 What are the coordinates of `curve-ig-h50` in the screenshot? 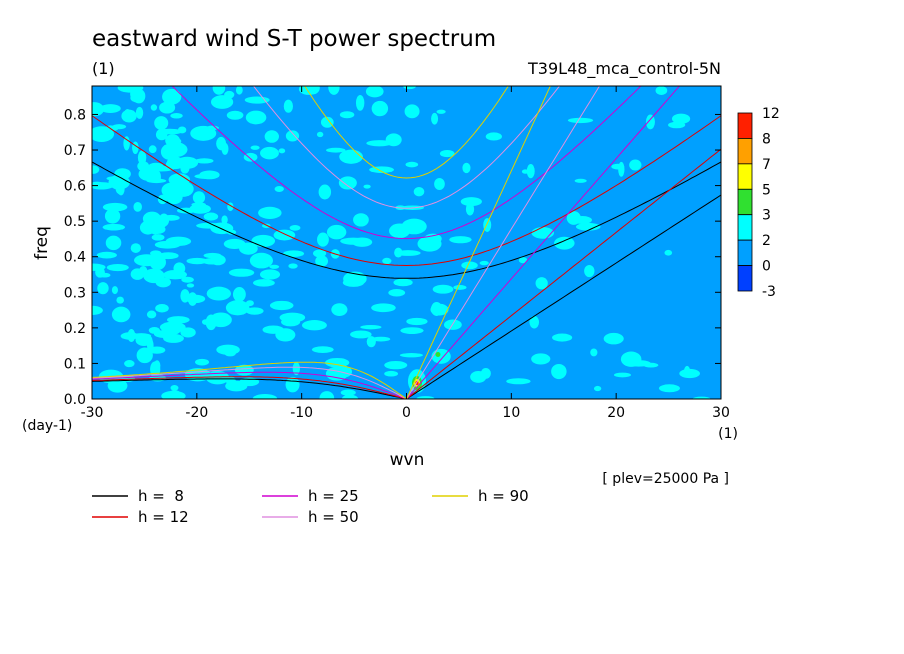 It's located at (406, 147).